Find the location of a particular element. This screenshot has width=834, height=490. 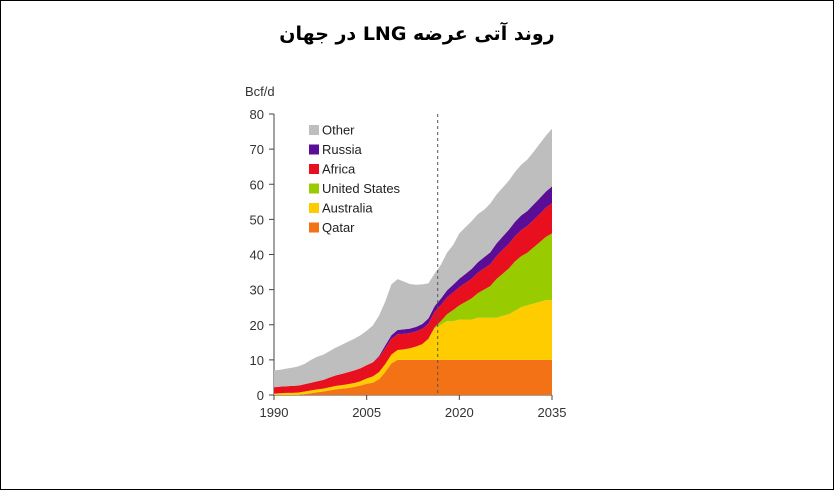

y-tick-label: 60 is located at coordinates (257, 184).